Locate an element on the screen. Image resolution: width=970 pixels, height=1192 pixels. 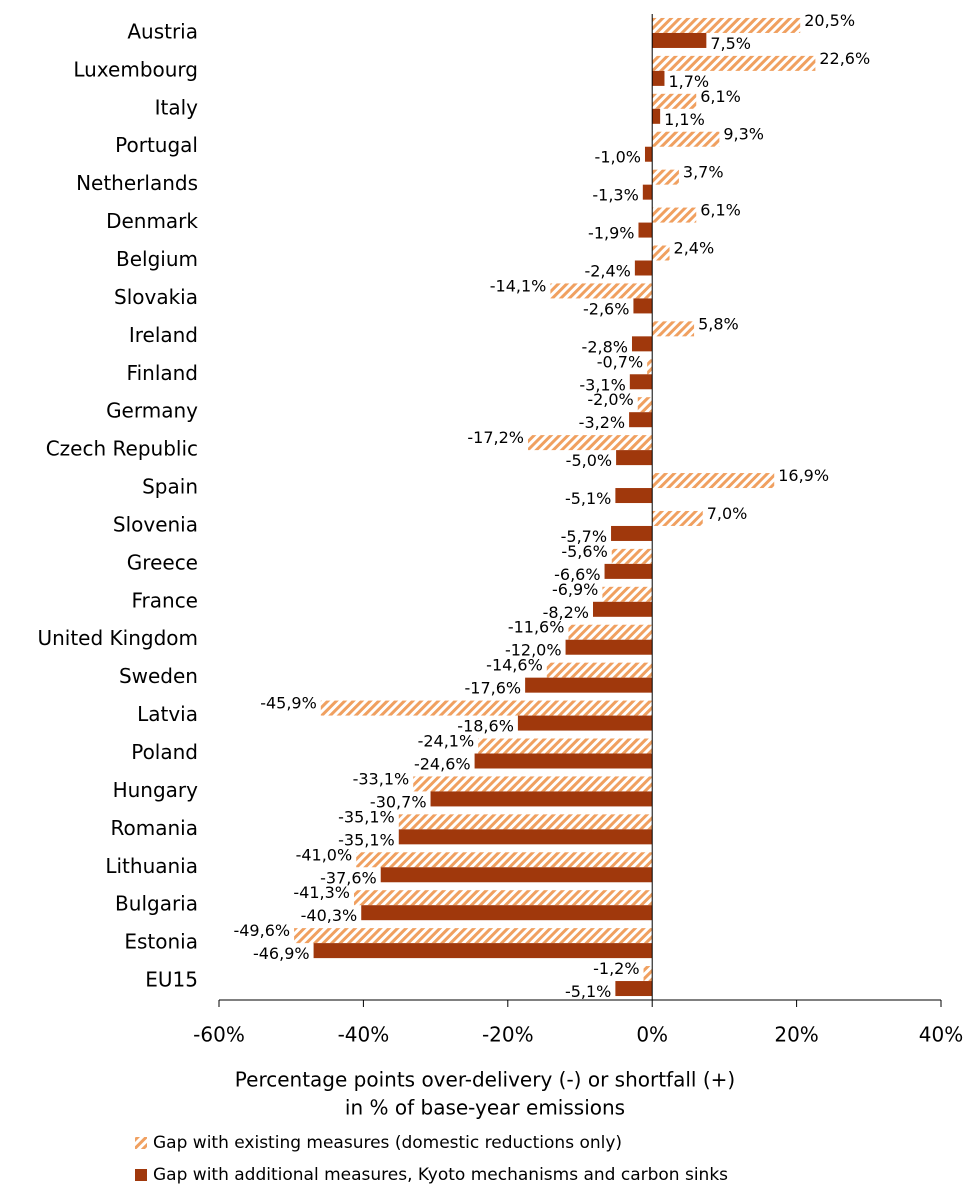
y-tick-label: Estonia is located at coordinates (161, 942).